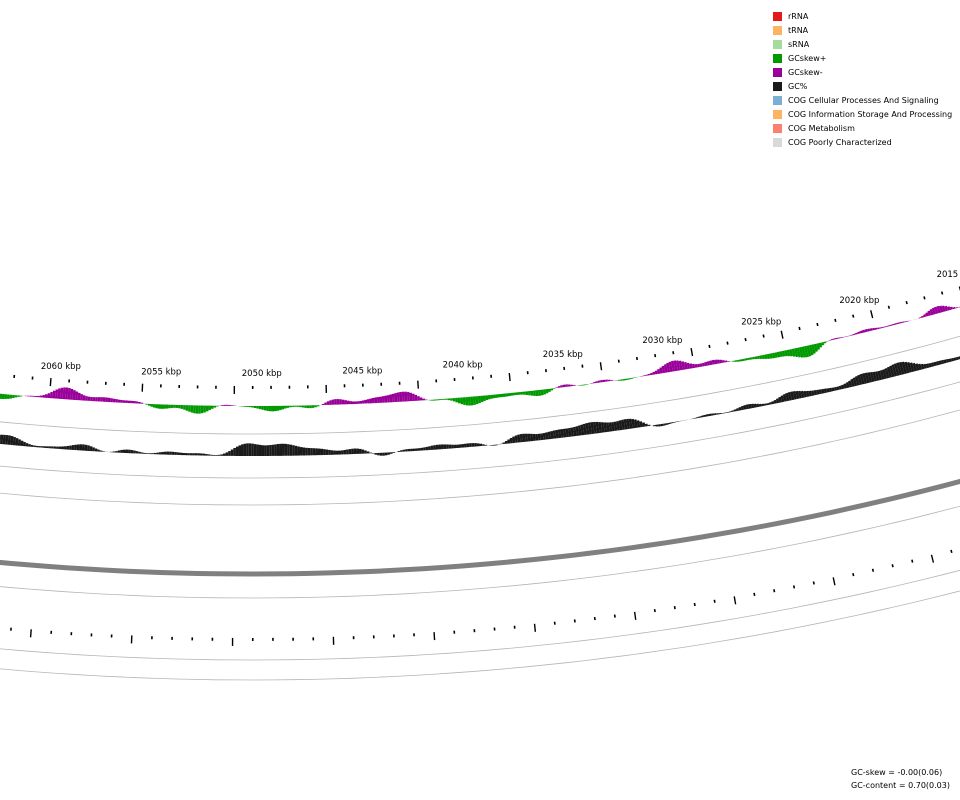  Describe the element at coordinates (863, 100) in the screenshot. I see `legend-label: COG Cellular Processes And Signaling` at that location.